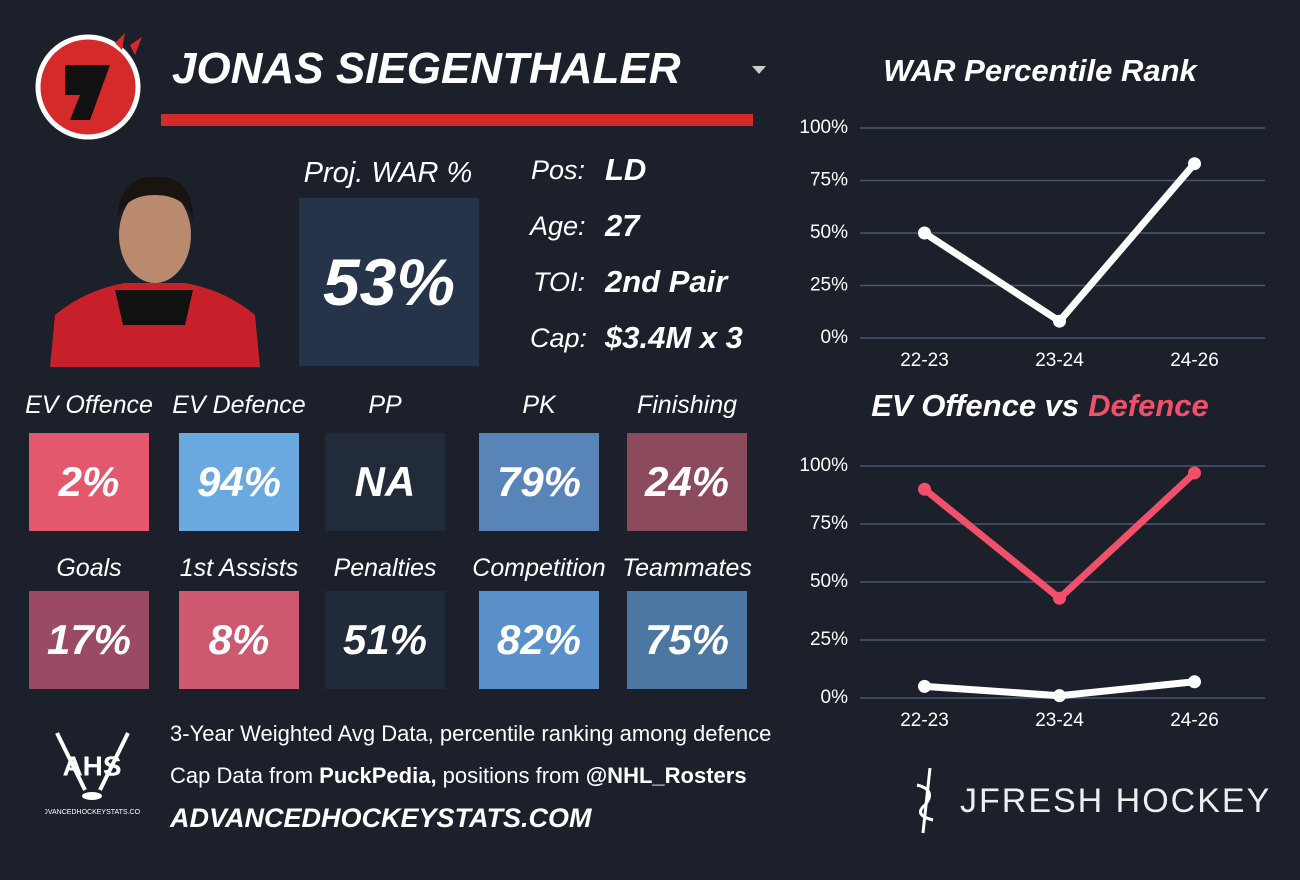  What do you see at coordinates (687, 482) in the screenshot?
I see `stat-tile: 24%` at bounding box center [687, 482].